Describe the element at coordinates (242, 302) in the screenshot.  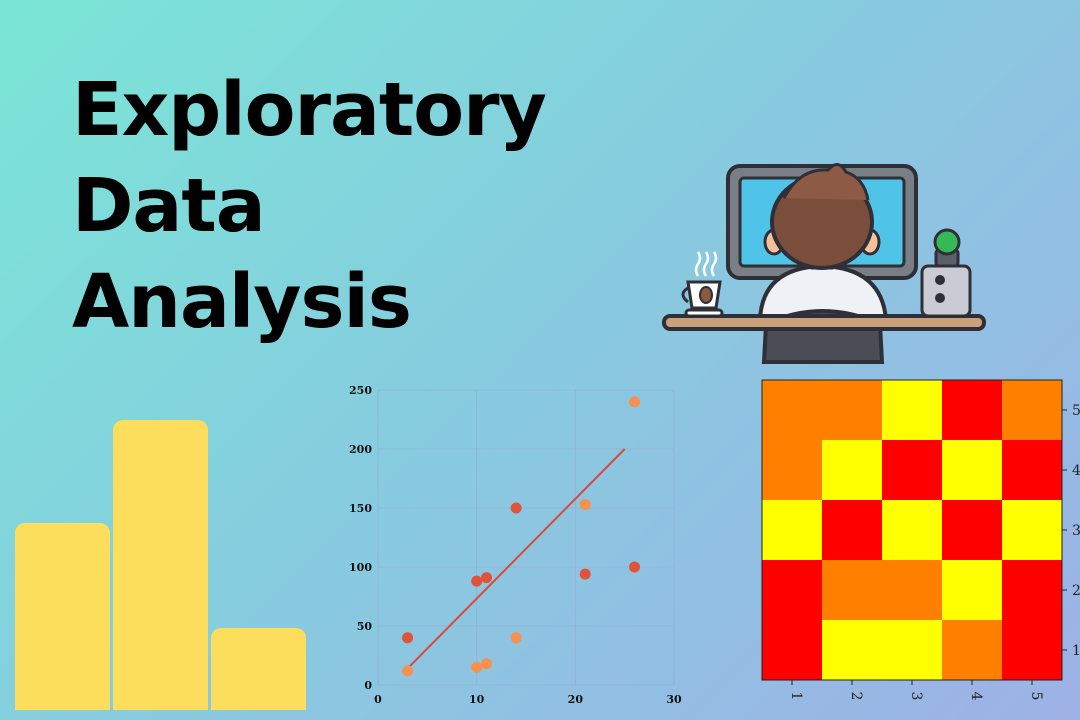
I see `title-line-3: Analysis` at that location.